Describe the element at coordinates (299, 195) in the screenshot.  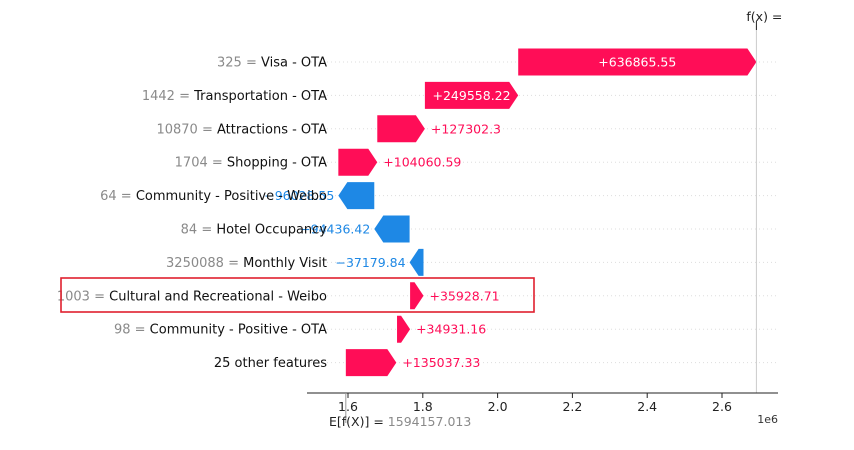
I see `bar-value-label: −96028.55` at that location.